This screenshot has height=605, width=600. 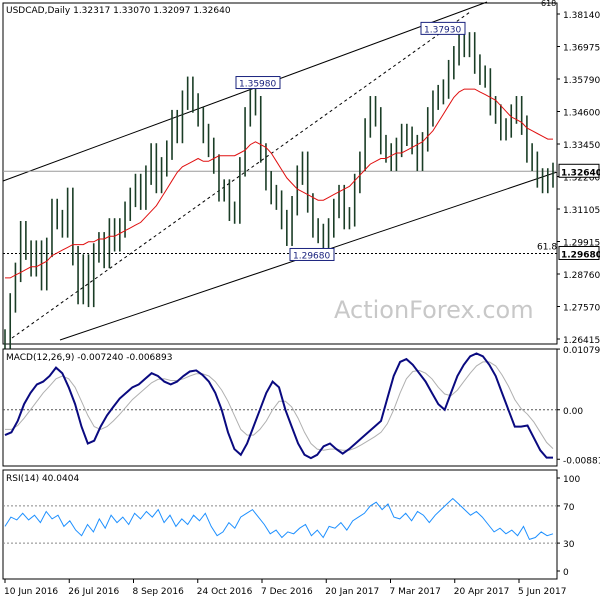 What do you see at coordinates (581, 351) in the screenshot?
I see `macd-y-tick-label: 0.010797` at bounding box center [581, 351].